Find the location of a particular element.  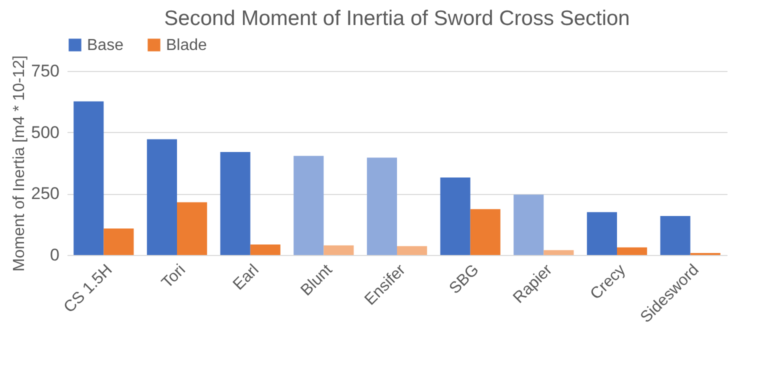

x-tick-label: Earl is located at coordinates (246, 278).